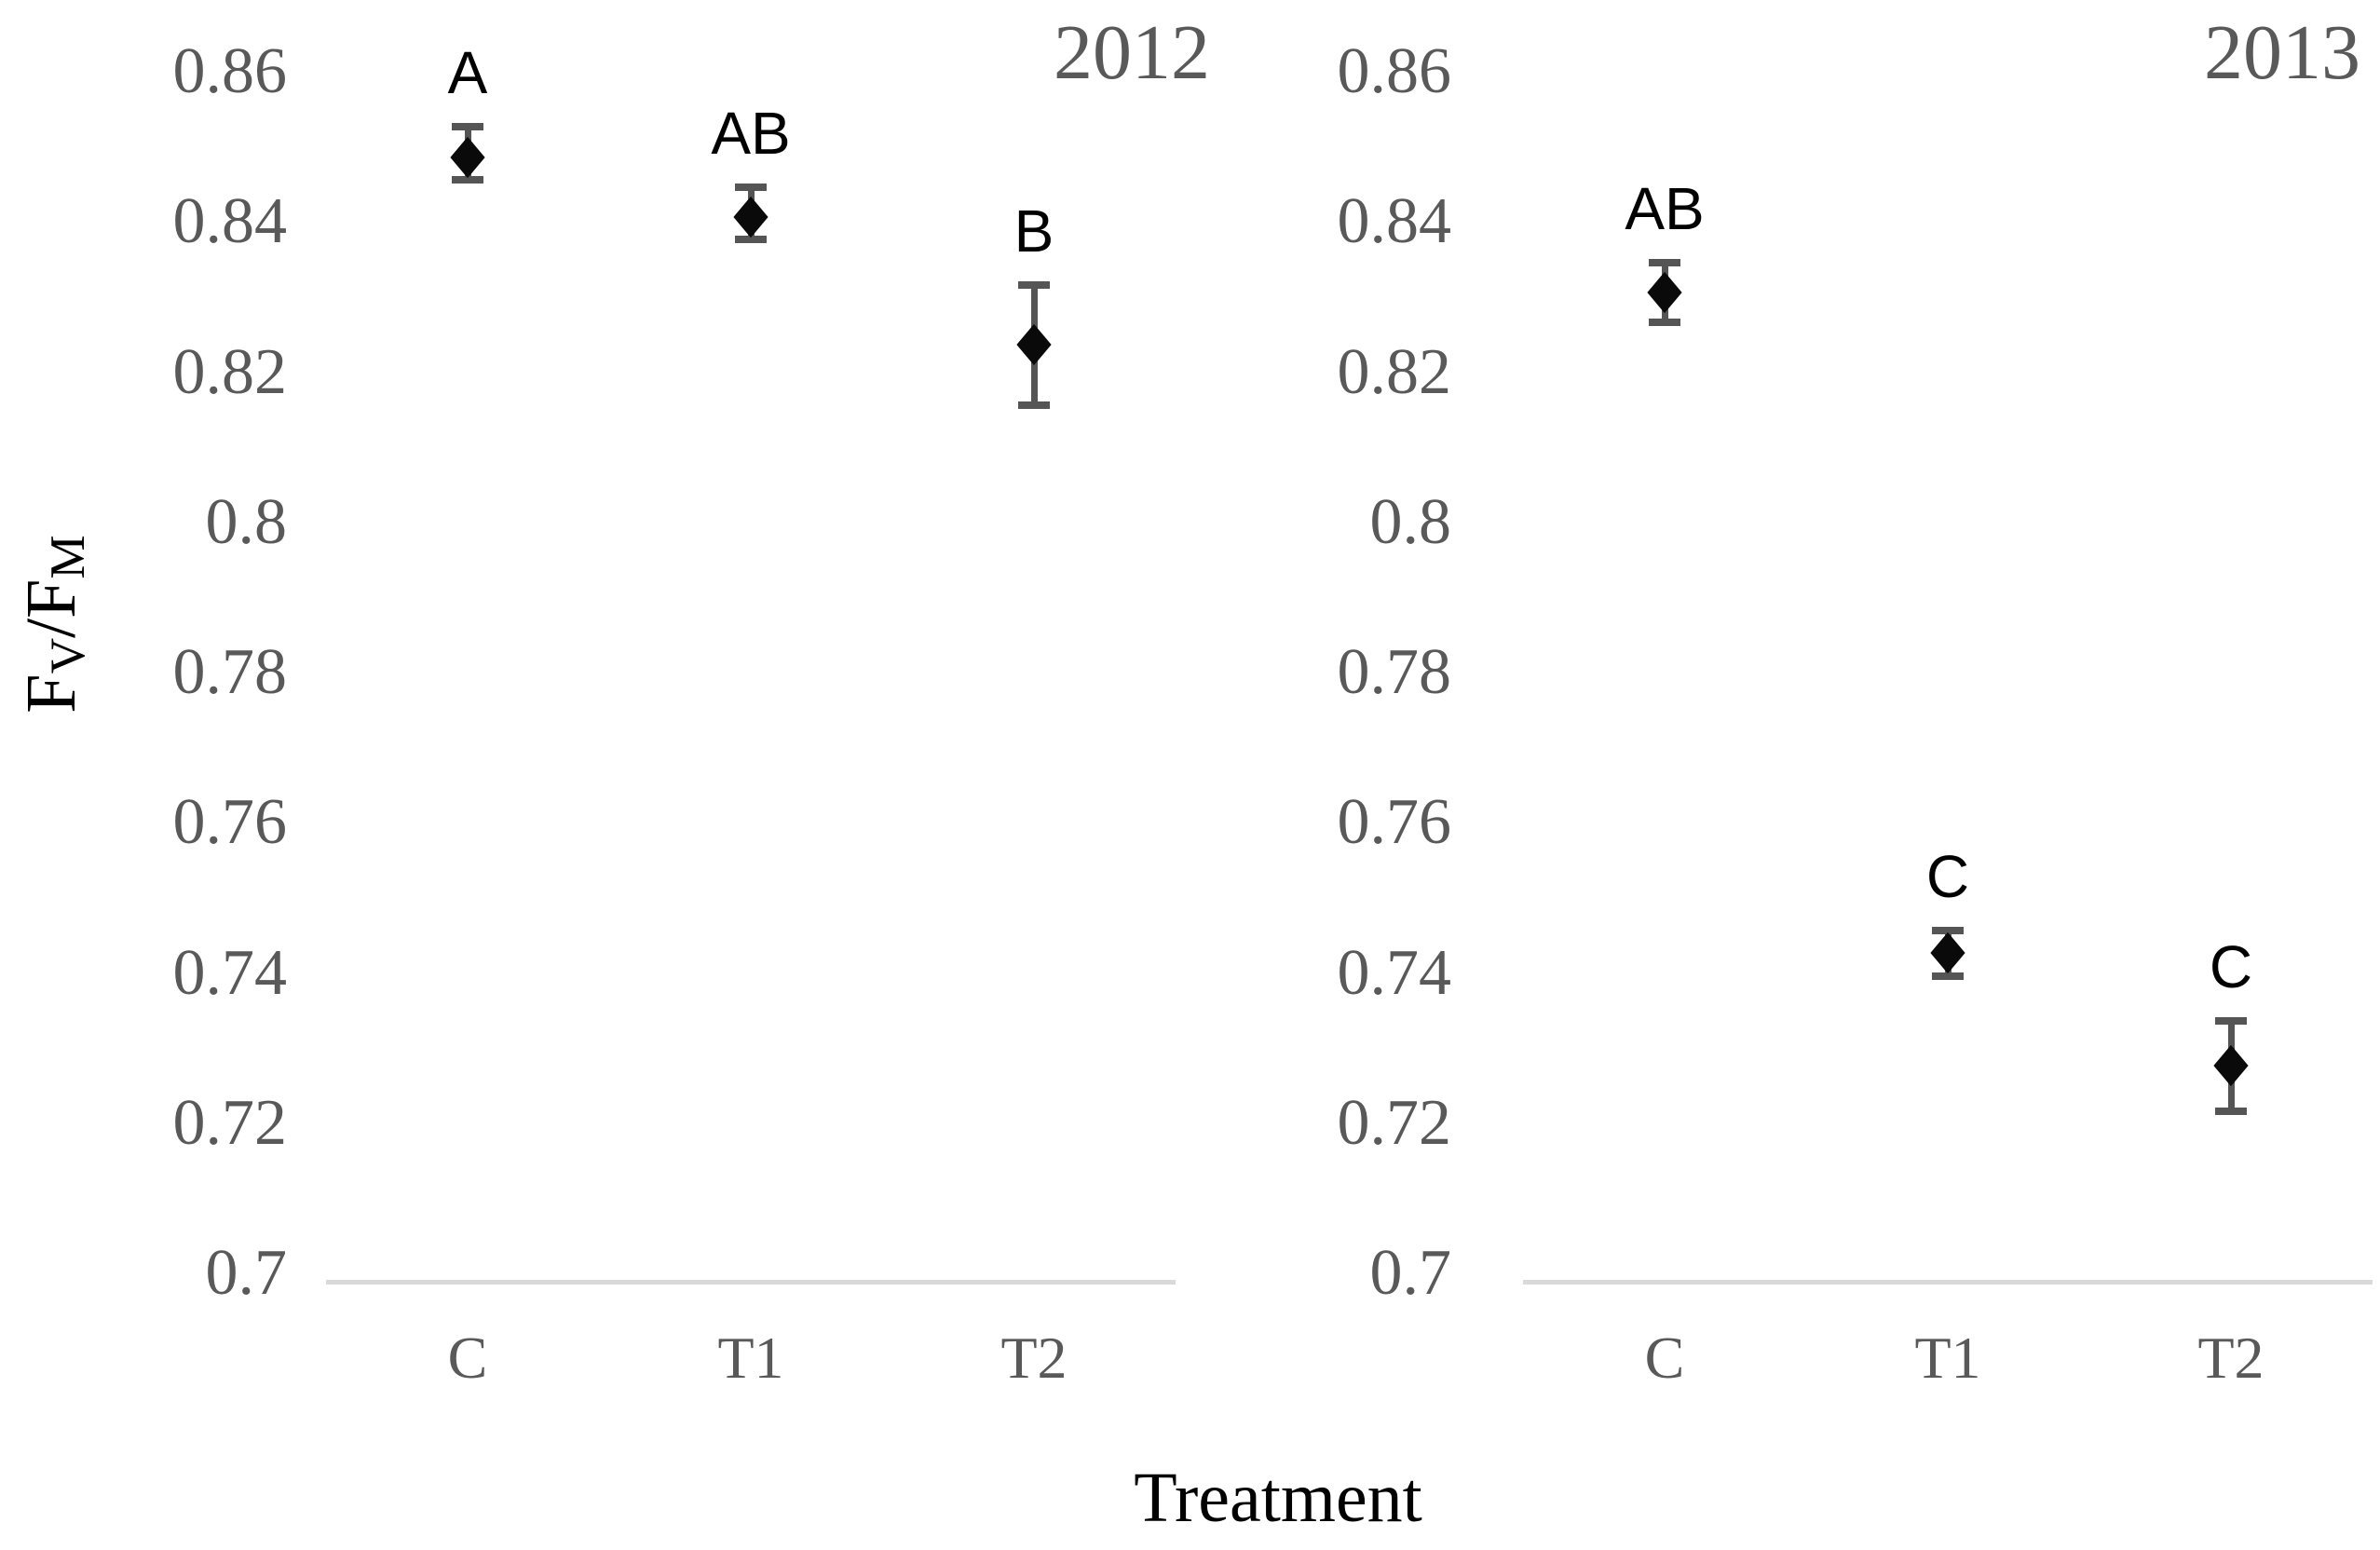  What do you see at coordinates (2282, 52) in the screenshot?
I see `panel-year-label: 2013` at bounding box center [2282, 52].